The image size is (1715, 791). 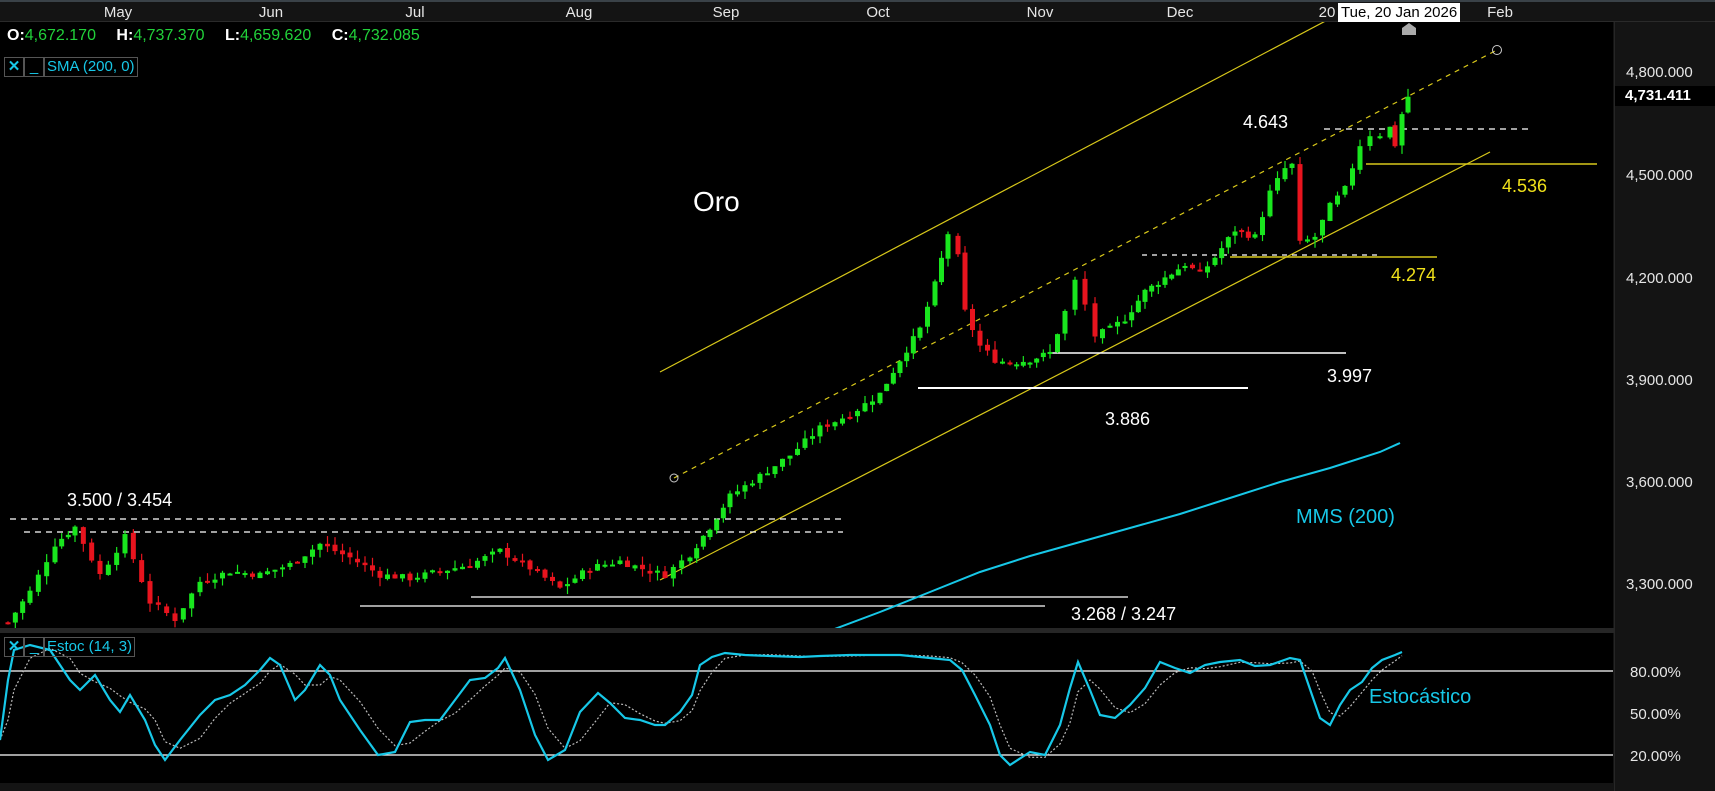 What do you see at coordinates (340, 35) in the screenshot?
I see `close-label: C:` at bounding box center [340, 35].